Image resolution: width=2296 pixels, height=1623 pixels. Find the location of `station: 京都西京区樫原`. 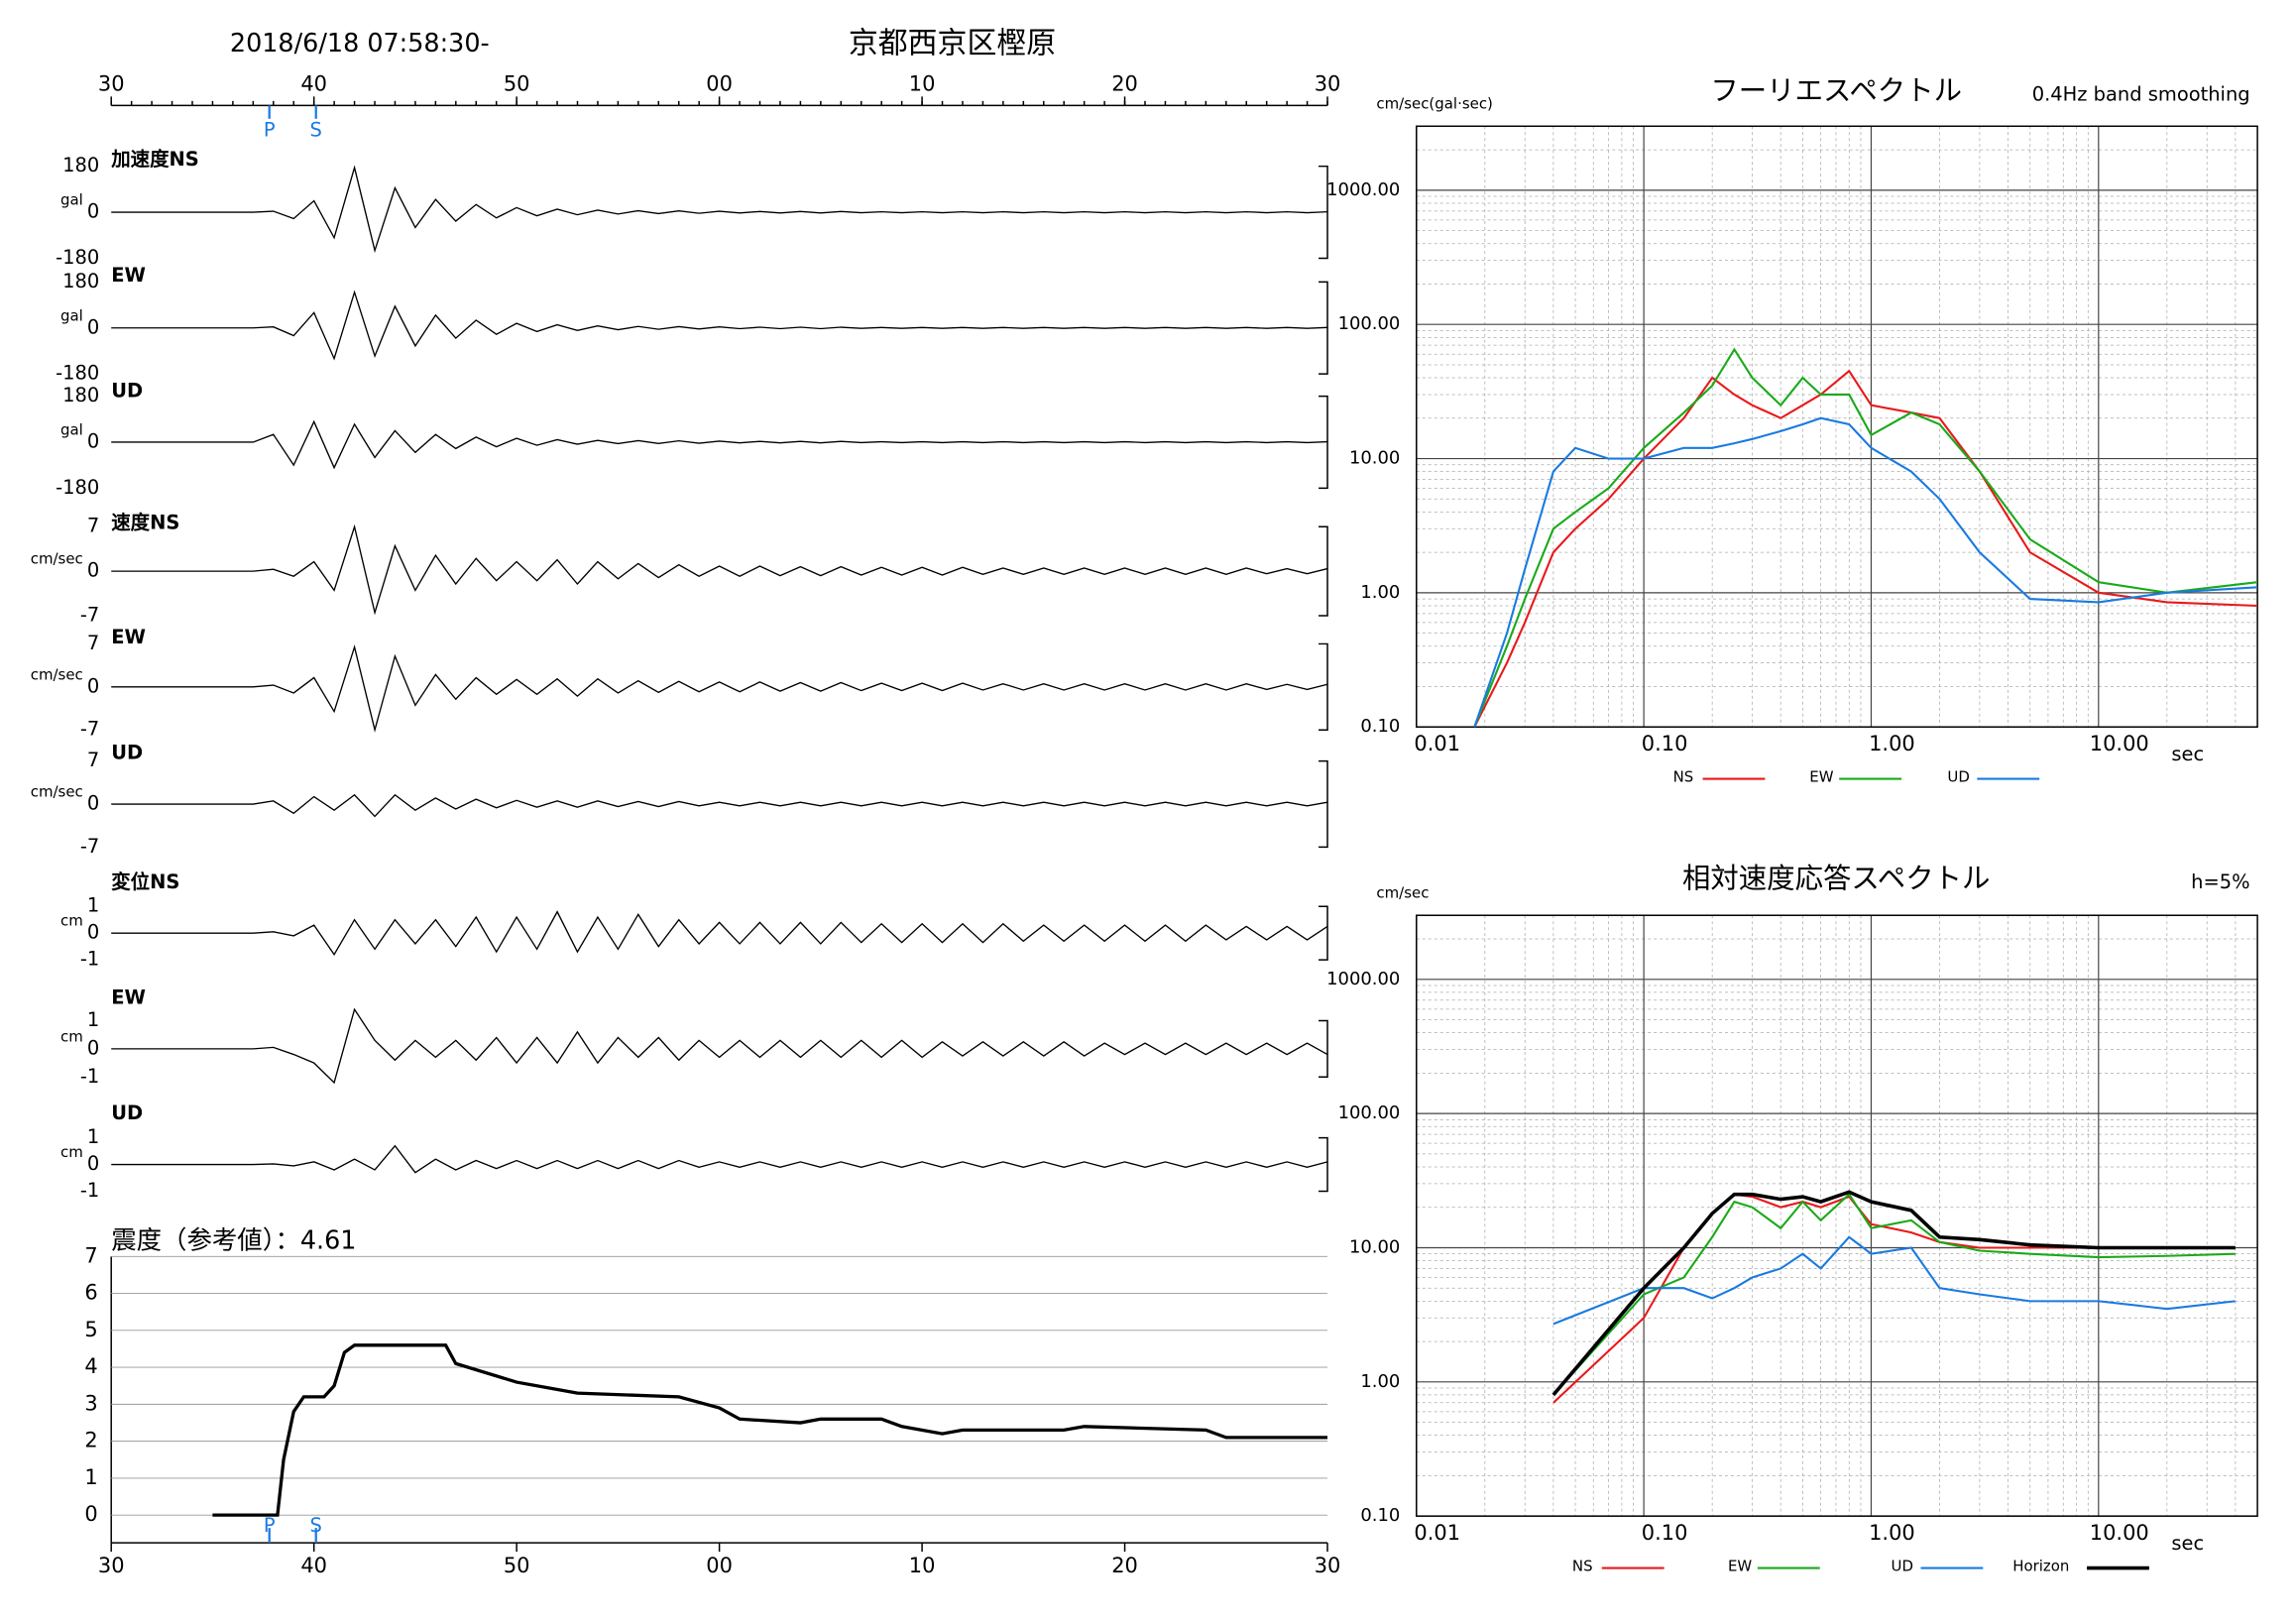

station: 京都西京区樫原 is located at coordinates (952, 44).